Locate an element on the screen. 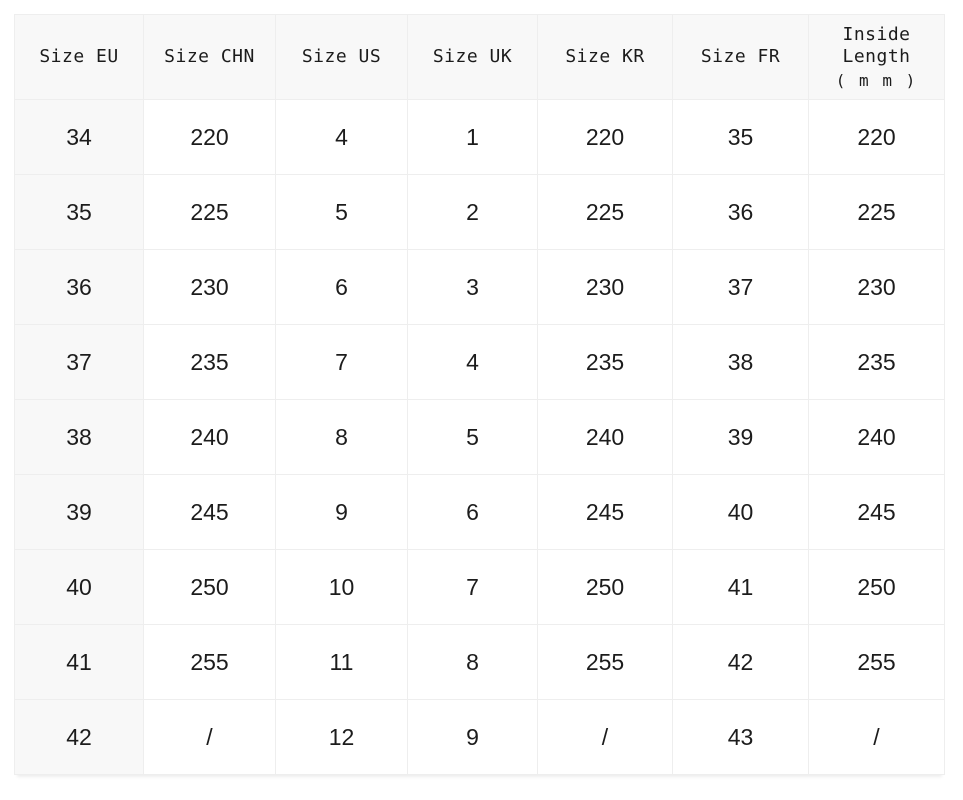 Image resolution: width=963 pixels, height=800 pixels. table-cell: 2 is located at coordinates (472, 212).